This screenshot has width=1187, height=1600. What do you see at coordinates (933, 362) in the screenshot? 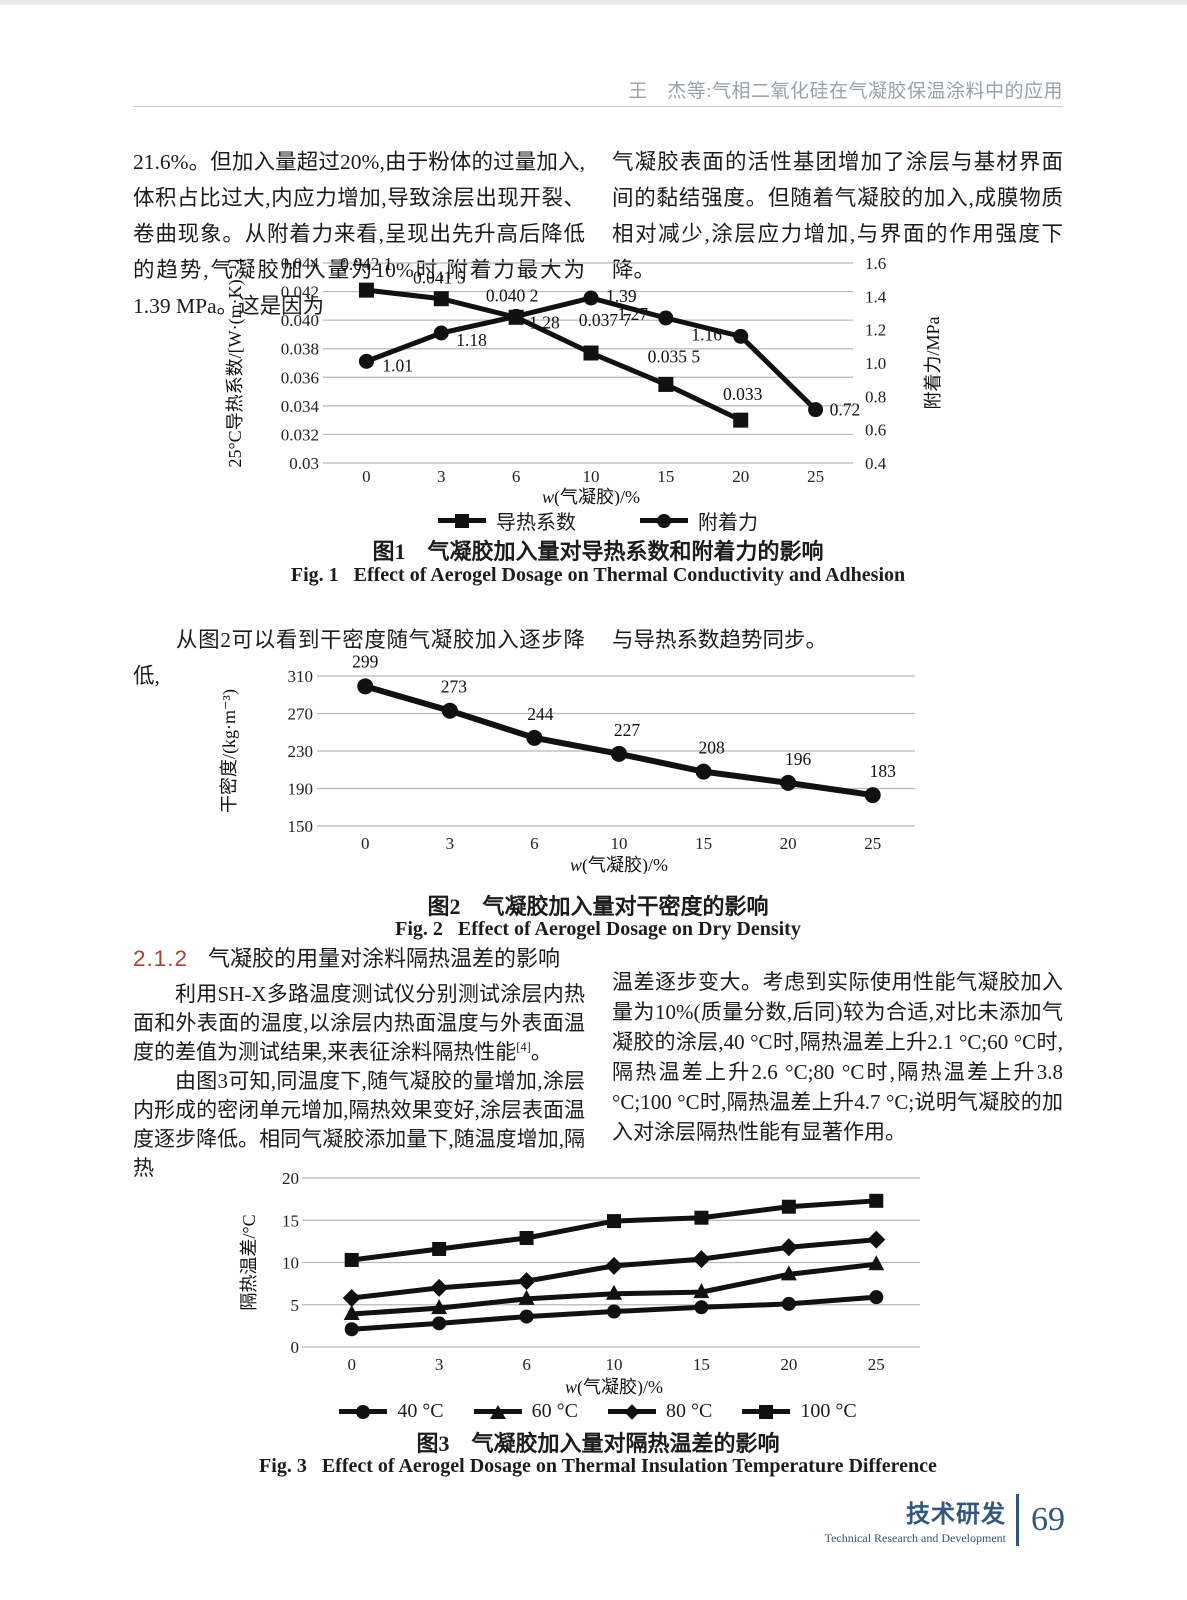
I see `svg-text: 附着力/MPa` at bounding box center [933, 362].